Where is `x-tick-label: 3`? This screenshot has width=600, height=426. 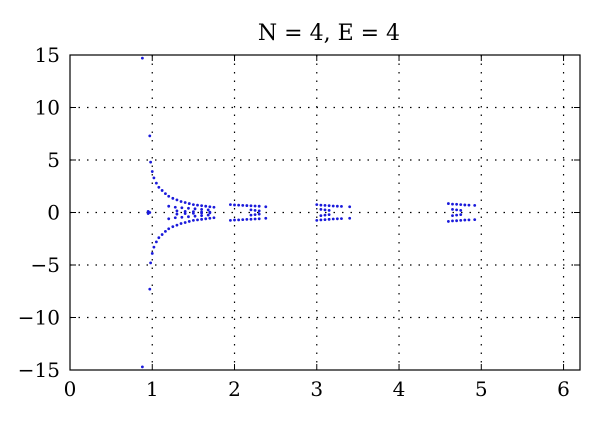 x-tick-label: 3 is located at coordinates (316, 389).